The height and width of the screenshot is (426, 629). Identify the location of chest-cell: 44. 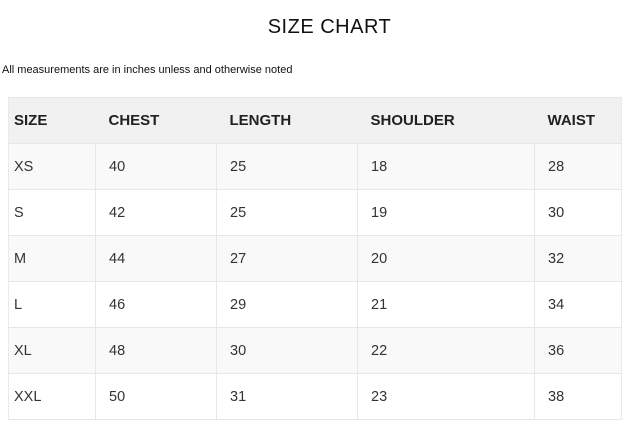
(156, 258).